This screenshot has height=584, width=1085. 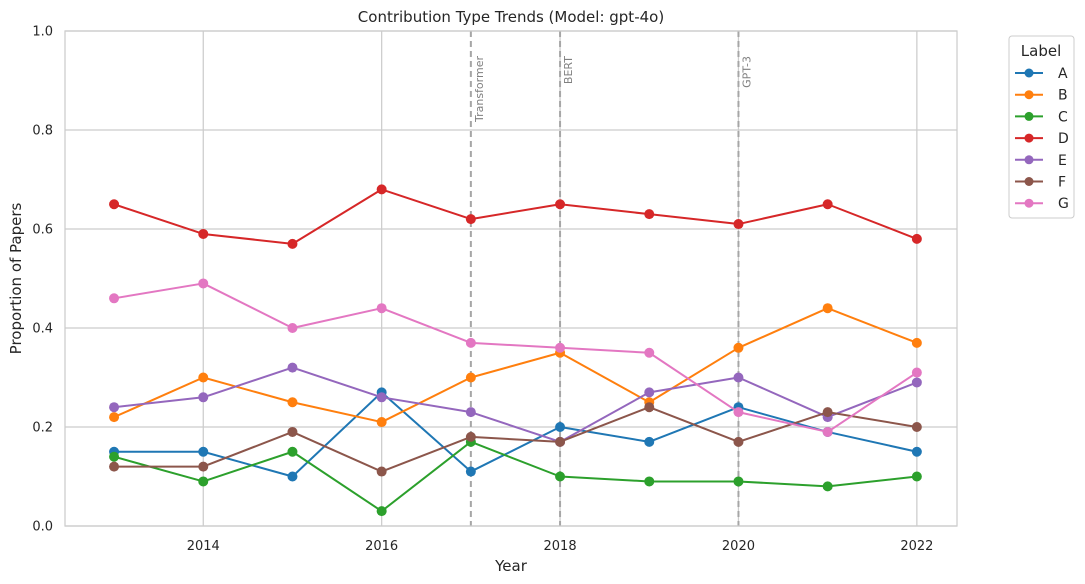 I want to click on chart-title: Contribution Type Trends (Model: gpt-4o), so click(x=511, y=17).